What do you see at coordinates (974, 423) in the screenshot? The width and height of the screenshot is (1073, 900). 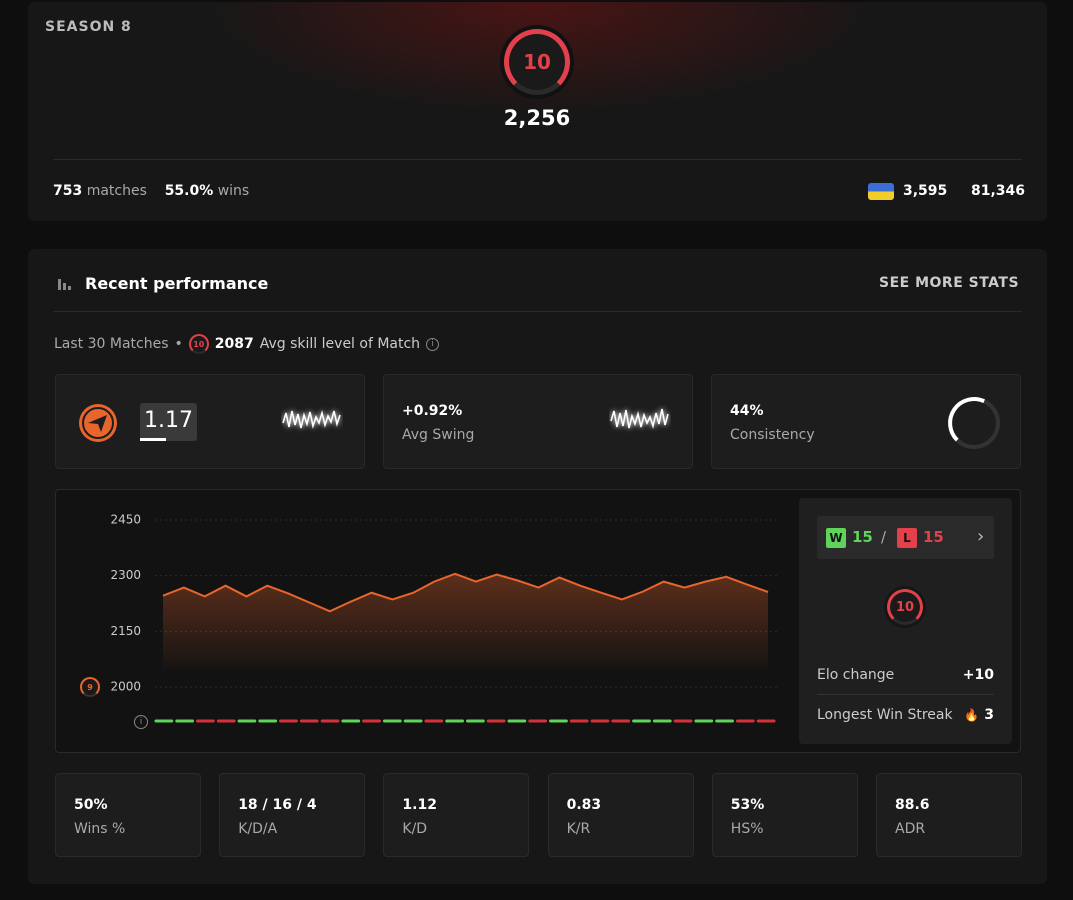 I see `consistency-ring` at bounding box center [974, 423].